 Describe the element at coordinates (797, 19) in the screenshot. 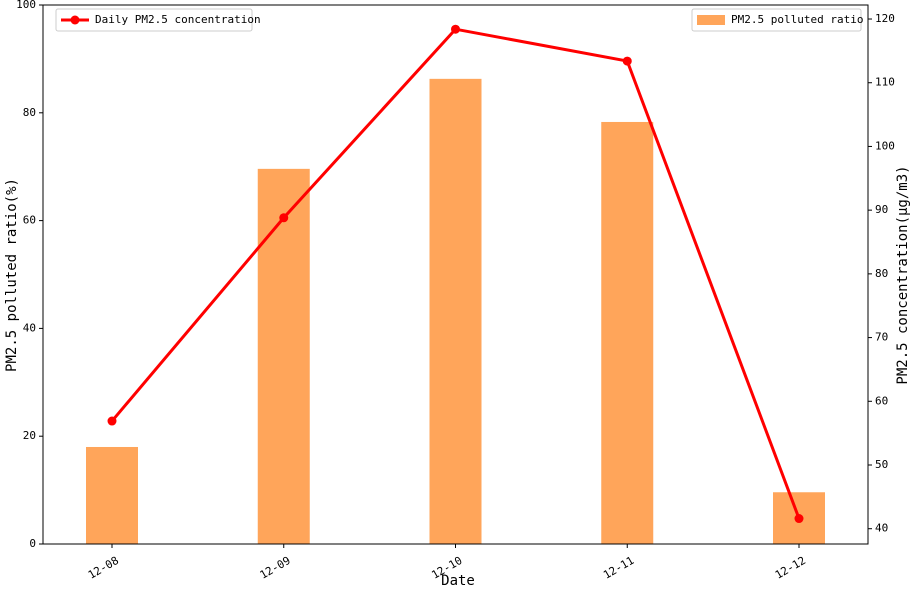

I see `legend-label: PM2.5 polluted ratio` at that location.